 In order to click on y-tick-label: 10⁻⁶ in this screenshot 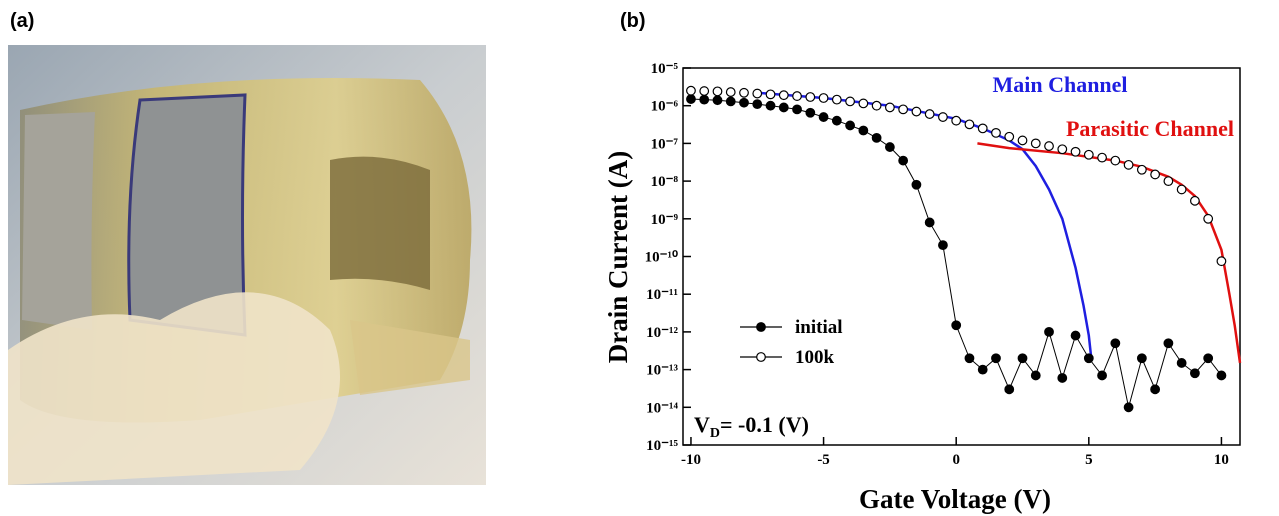, I will do `click(665, 107)`.